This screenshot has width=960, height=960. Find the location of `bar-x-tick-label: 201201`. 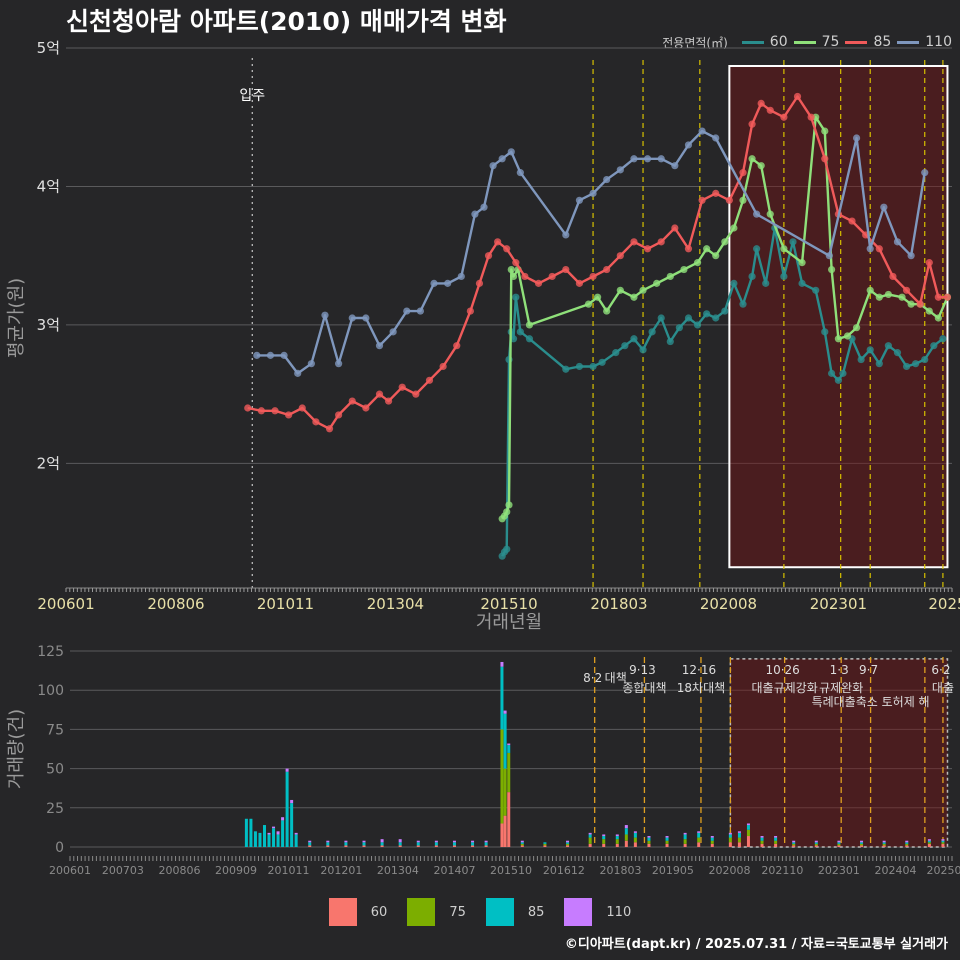

bar-x-tick-label: 201201 is located at coordinates (341, 870).